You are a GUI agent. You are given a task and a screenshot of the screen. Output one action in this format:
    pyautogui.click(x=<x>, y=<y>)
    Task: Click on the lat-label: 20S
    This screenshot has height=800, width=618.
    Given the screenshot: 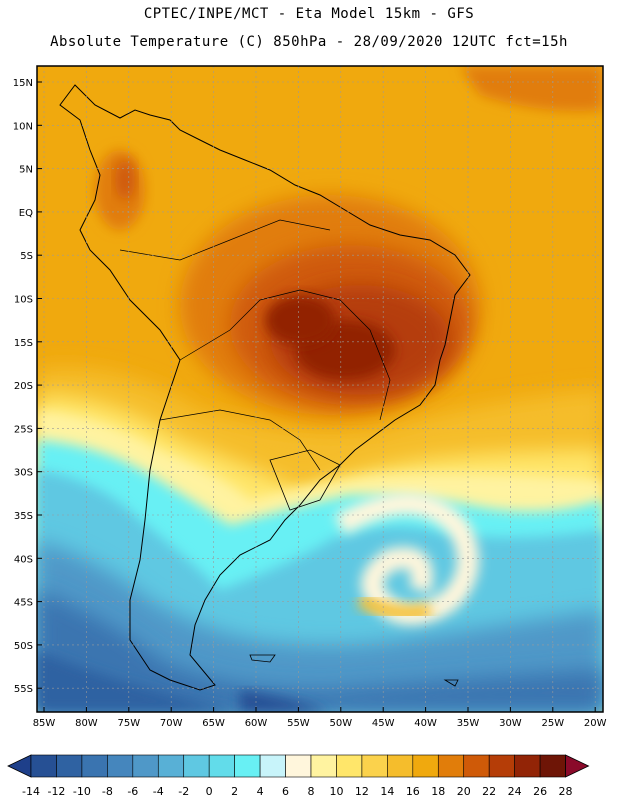 What is the action you would take?
    pyautogui.click(x=23, y=386)
    